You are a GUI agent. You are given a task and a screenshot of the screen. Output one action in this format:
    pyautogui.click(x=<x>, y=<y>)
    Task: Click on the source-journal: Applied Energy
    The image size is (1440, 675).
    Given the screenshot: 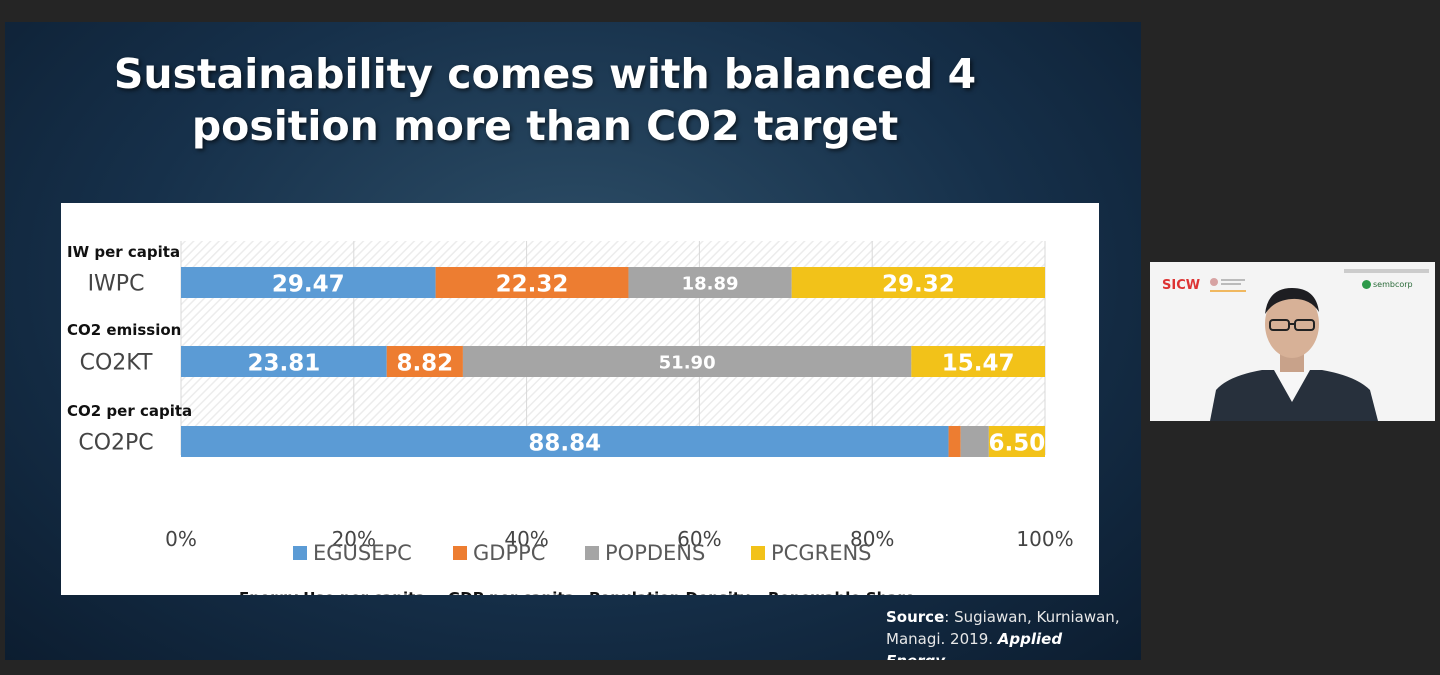 What is the action you would take?
    pyautogui.click(x=974, y=645)
    